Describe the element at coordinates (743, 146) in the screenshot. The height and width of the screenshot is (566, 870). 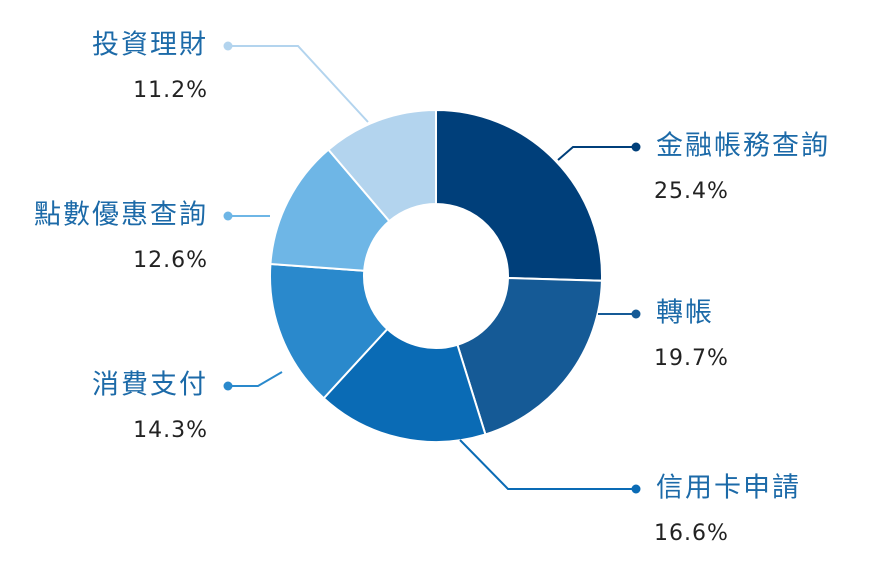
I see `category-label: 金融帳務查詢` at that location.